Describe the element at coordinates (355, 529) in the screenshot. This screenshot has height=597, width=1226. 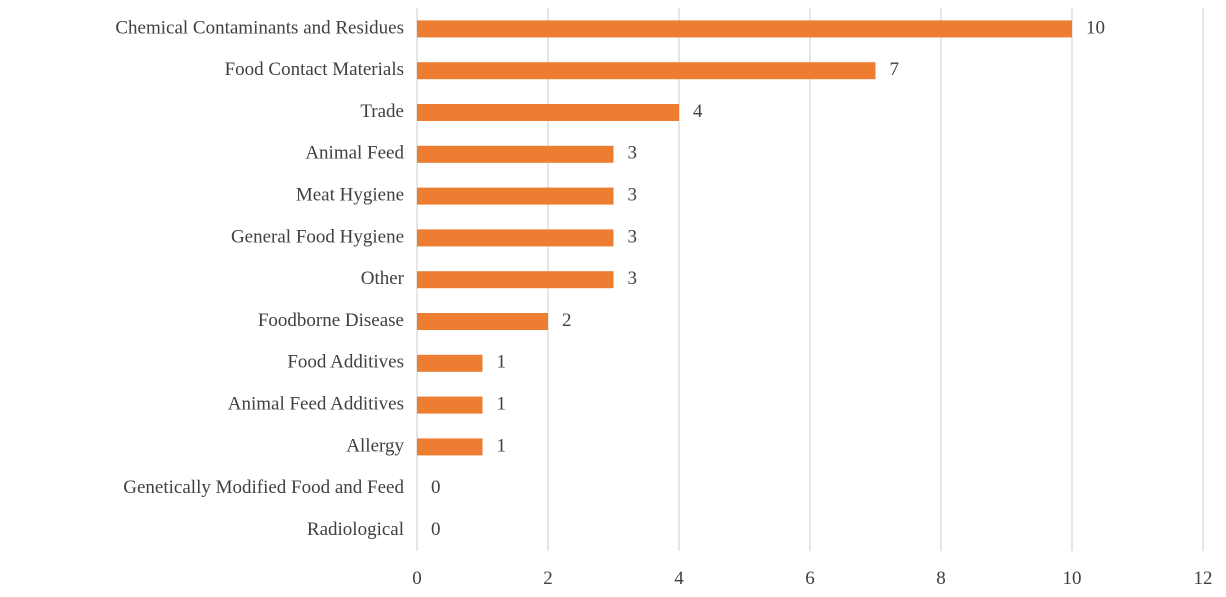
I see `category-label: Radiological` at that location.